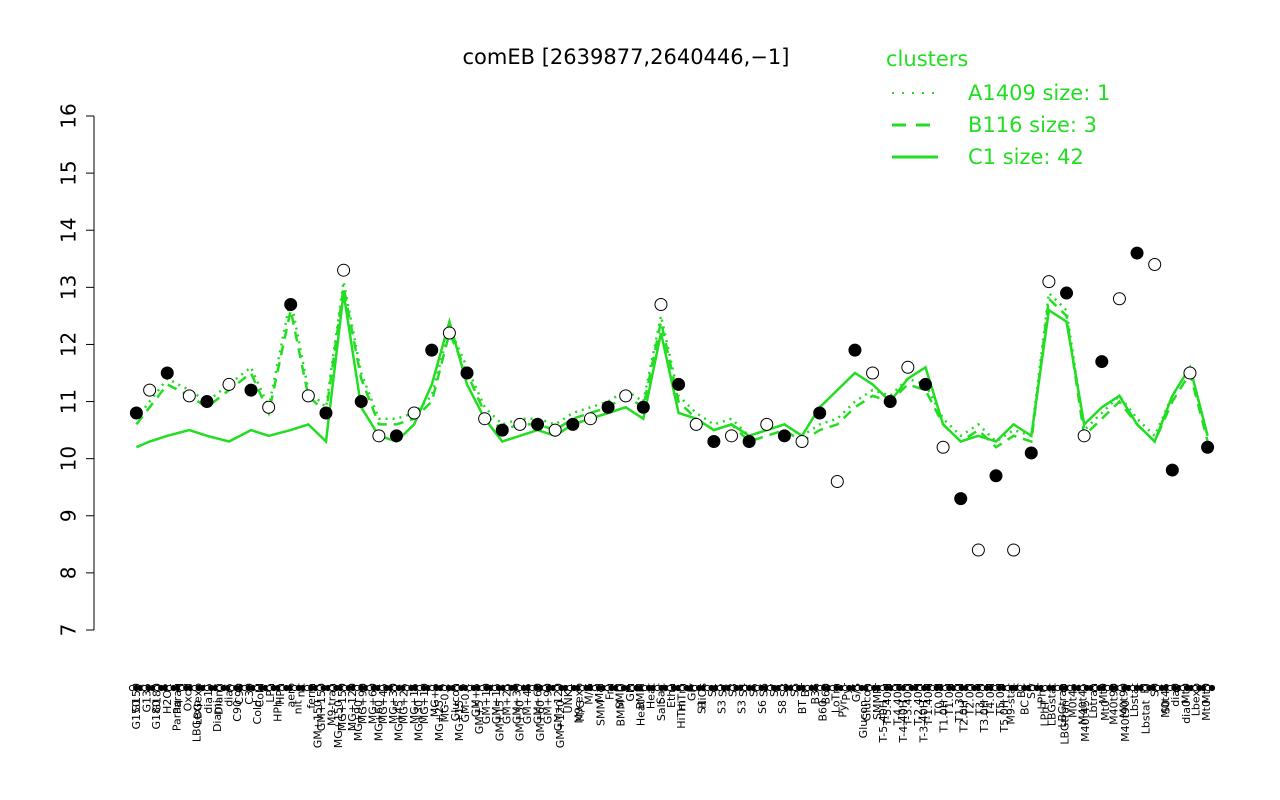 Image resolution: width=1280 pixels, height=800 pixels. Describe the element at coordinates (822, 711) in the screenshot. I see `x-tick-label: B60` at that location.